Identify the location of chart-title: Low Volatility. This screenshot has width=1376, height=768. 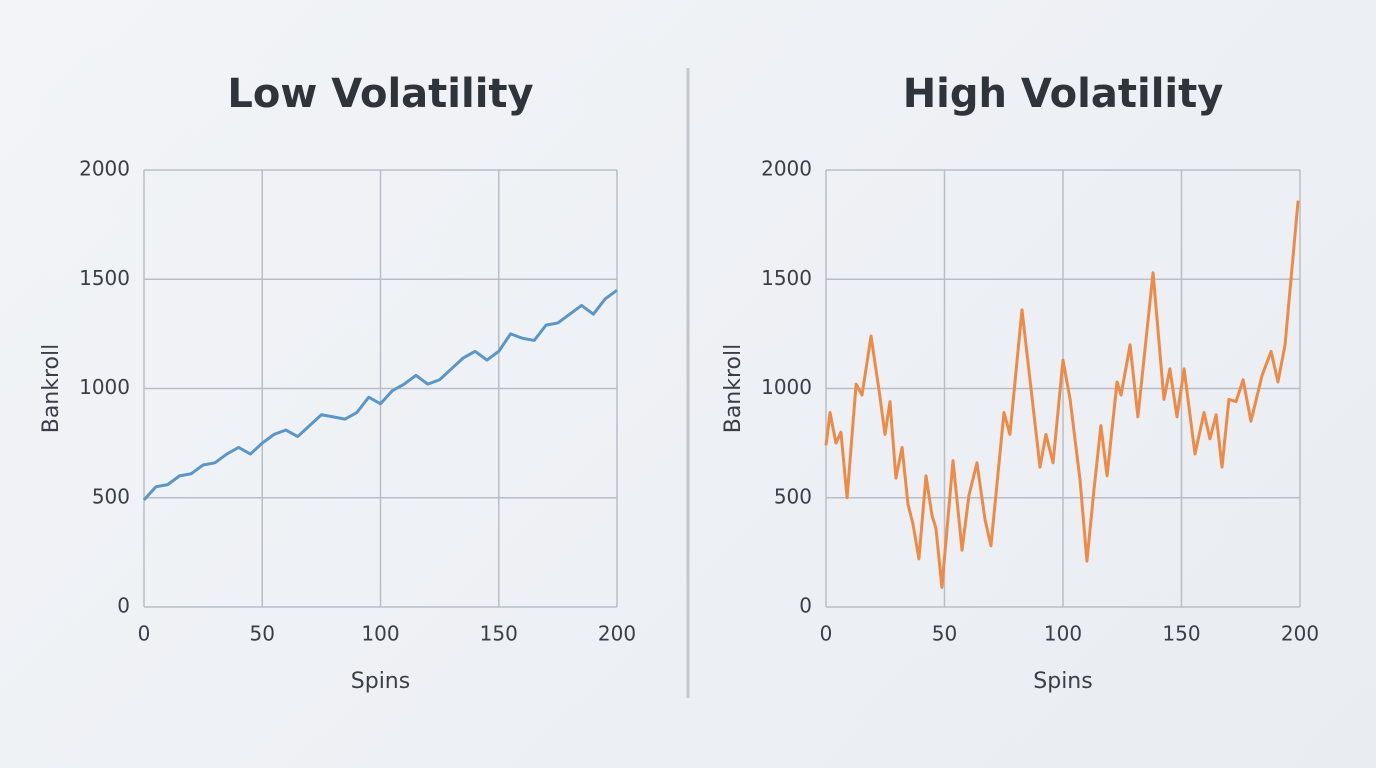
(380, 94).